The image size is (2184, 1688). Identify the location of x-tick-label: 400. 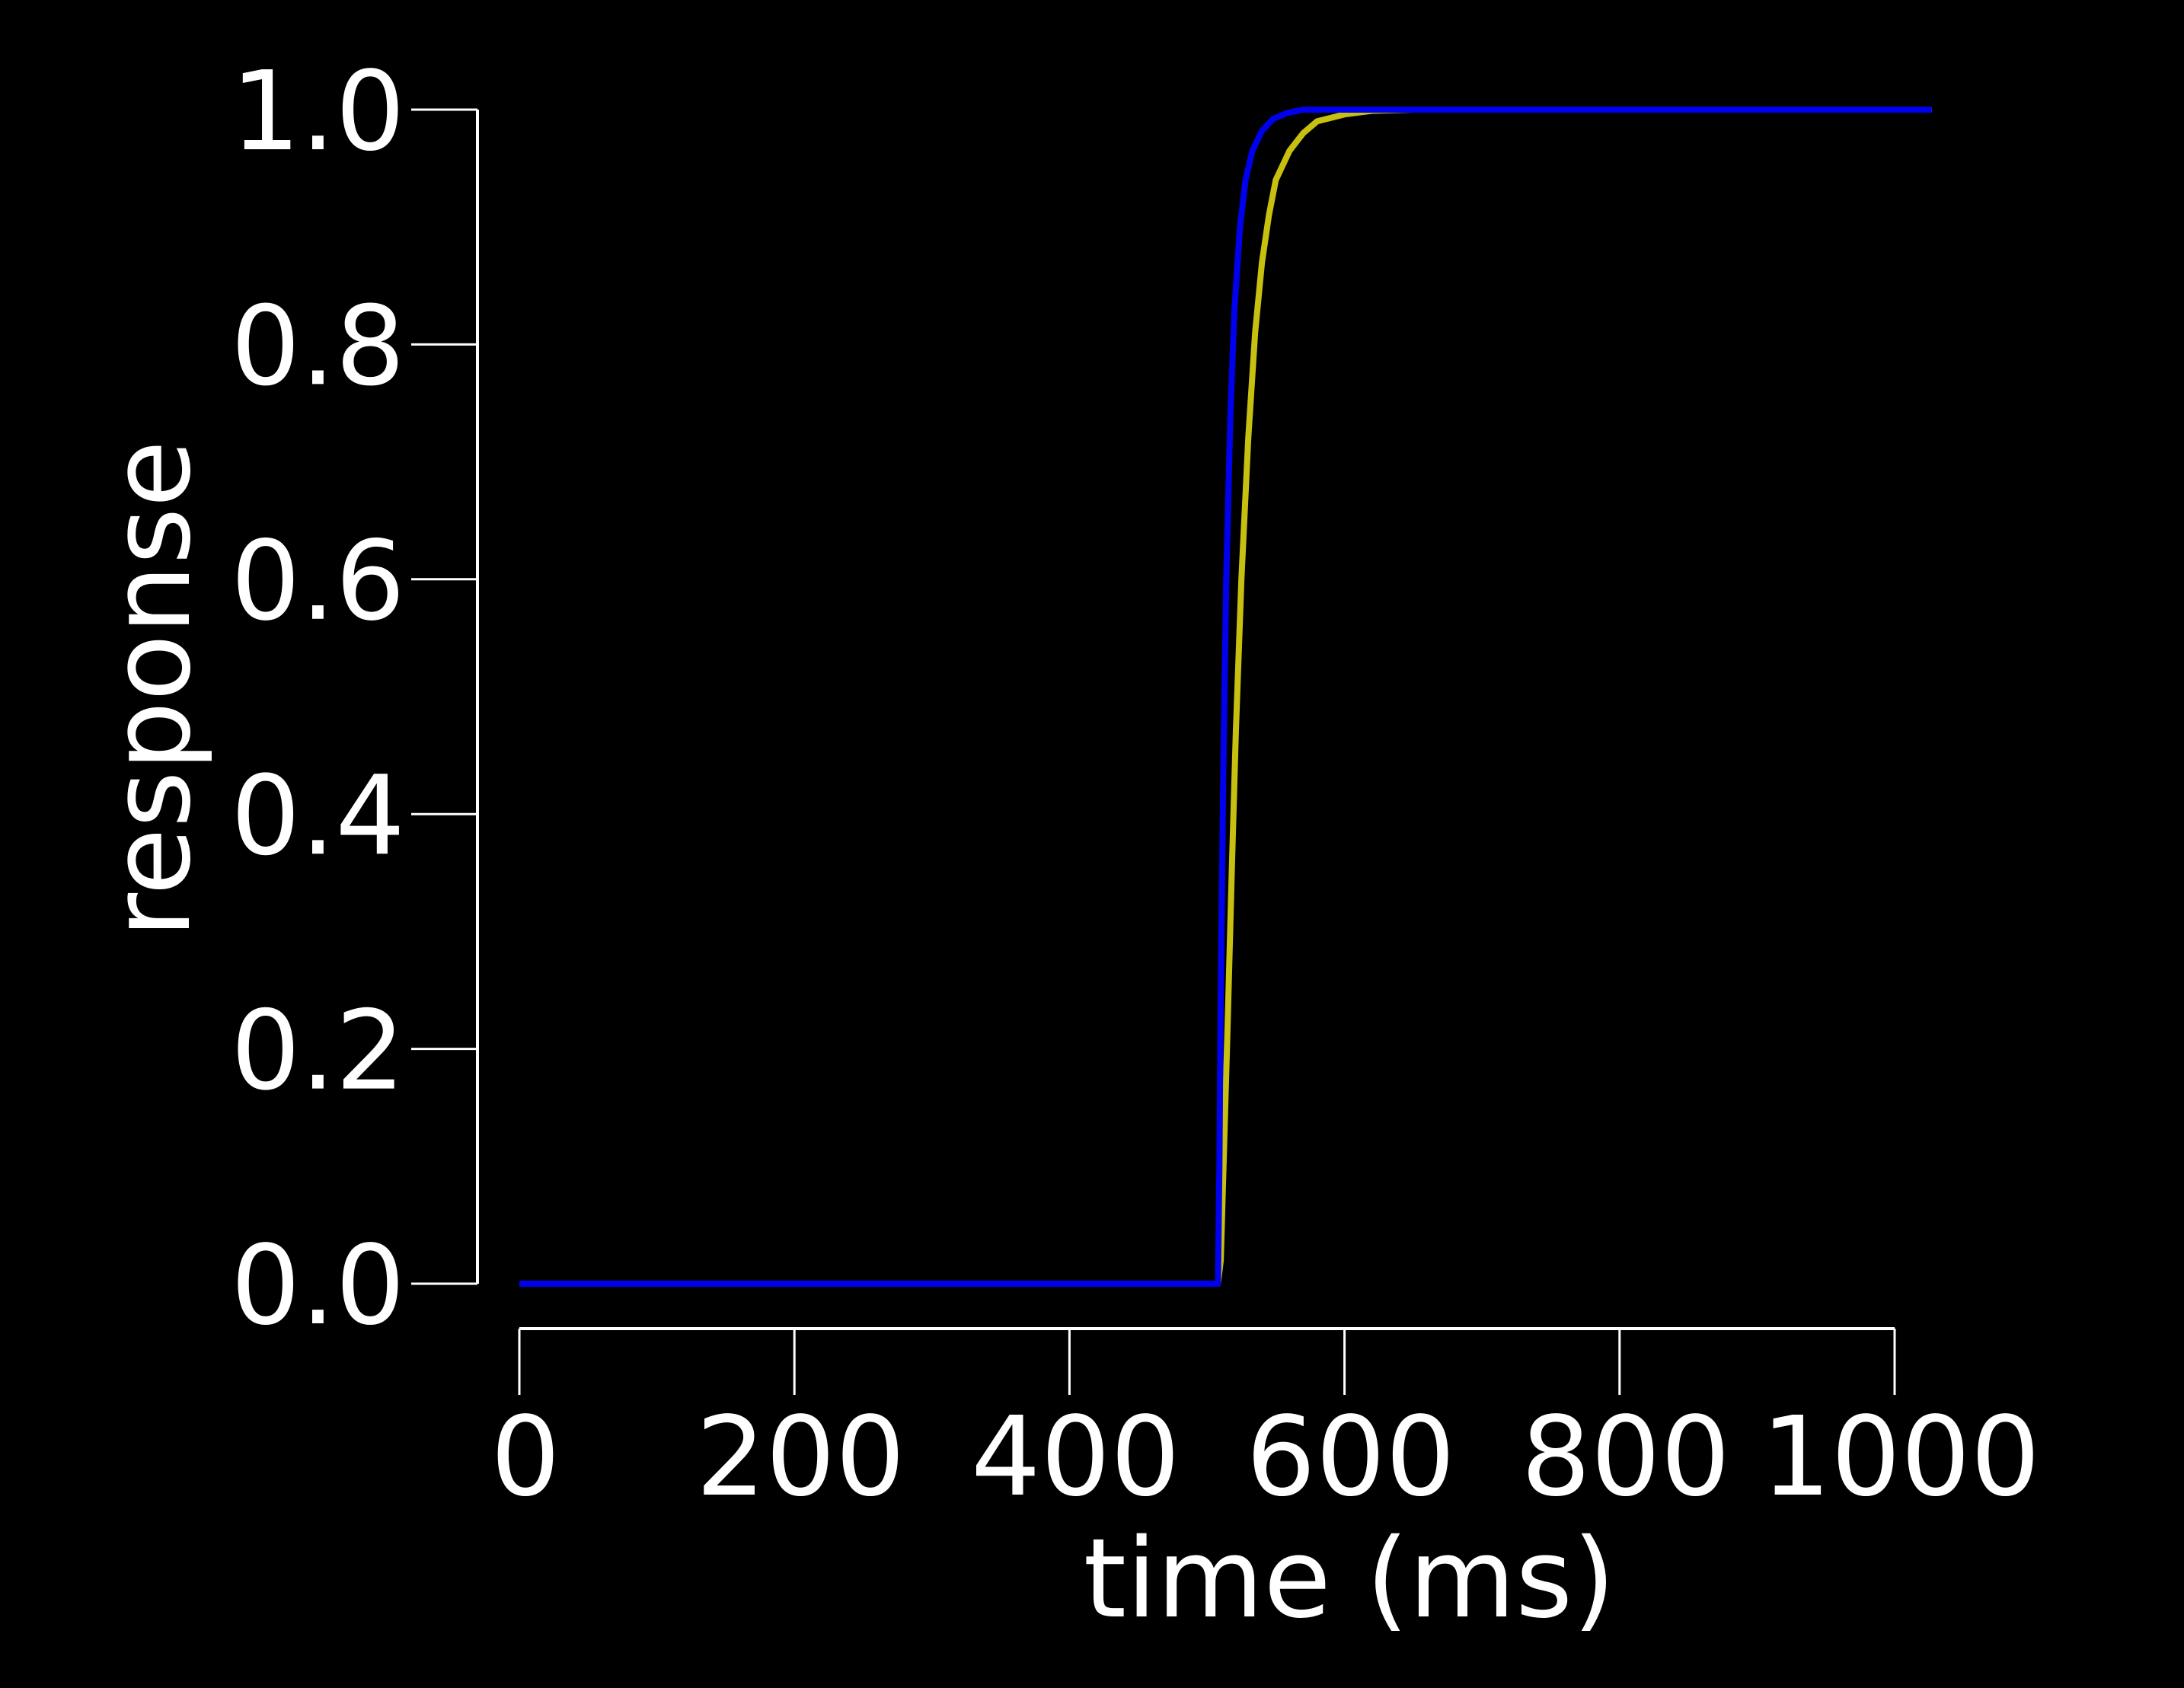
(1075, 1456).